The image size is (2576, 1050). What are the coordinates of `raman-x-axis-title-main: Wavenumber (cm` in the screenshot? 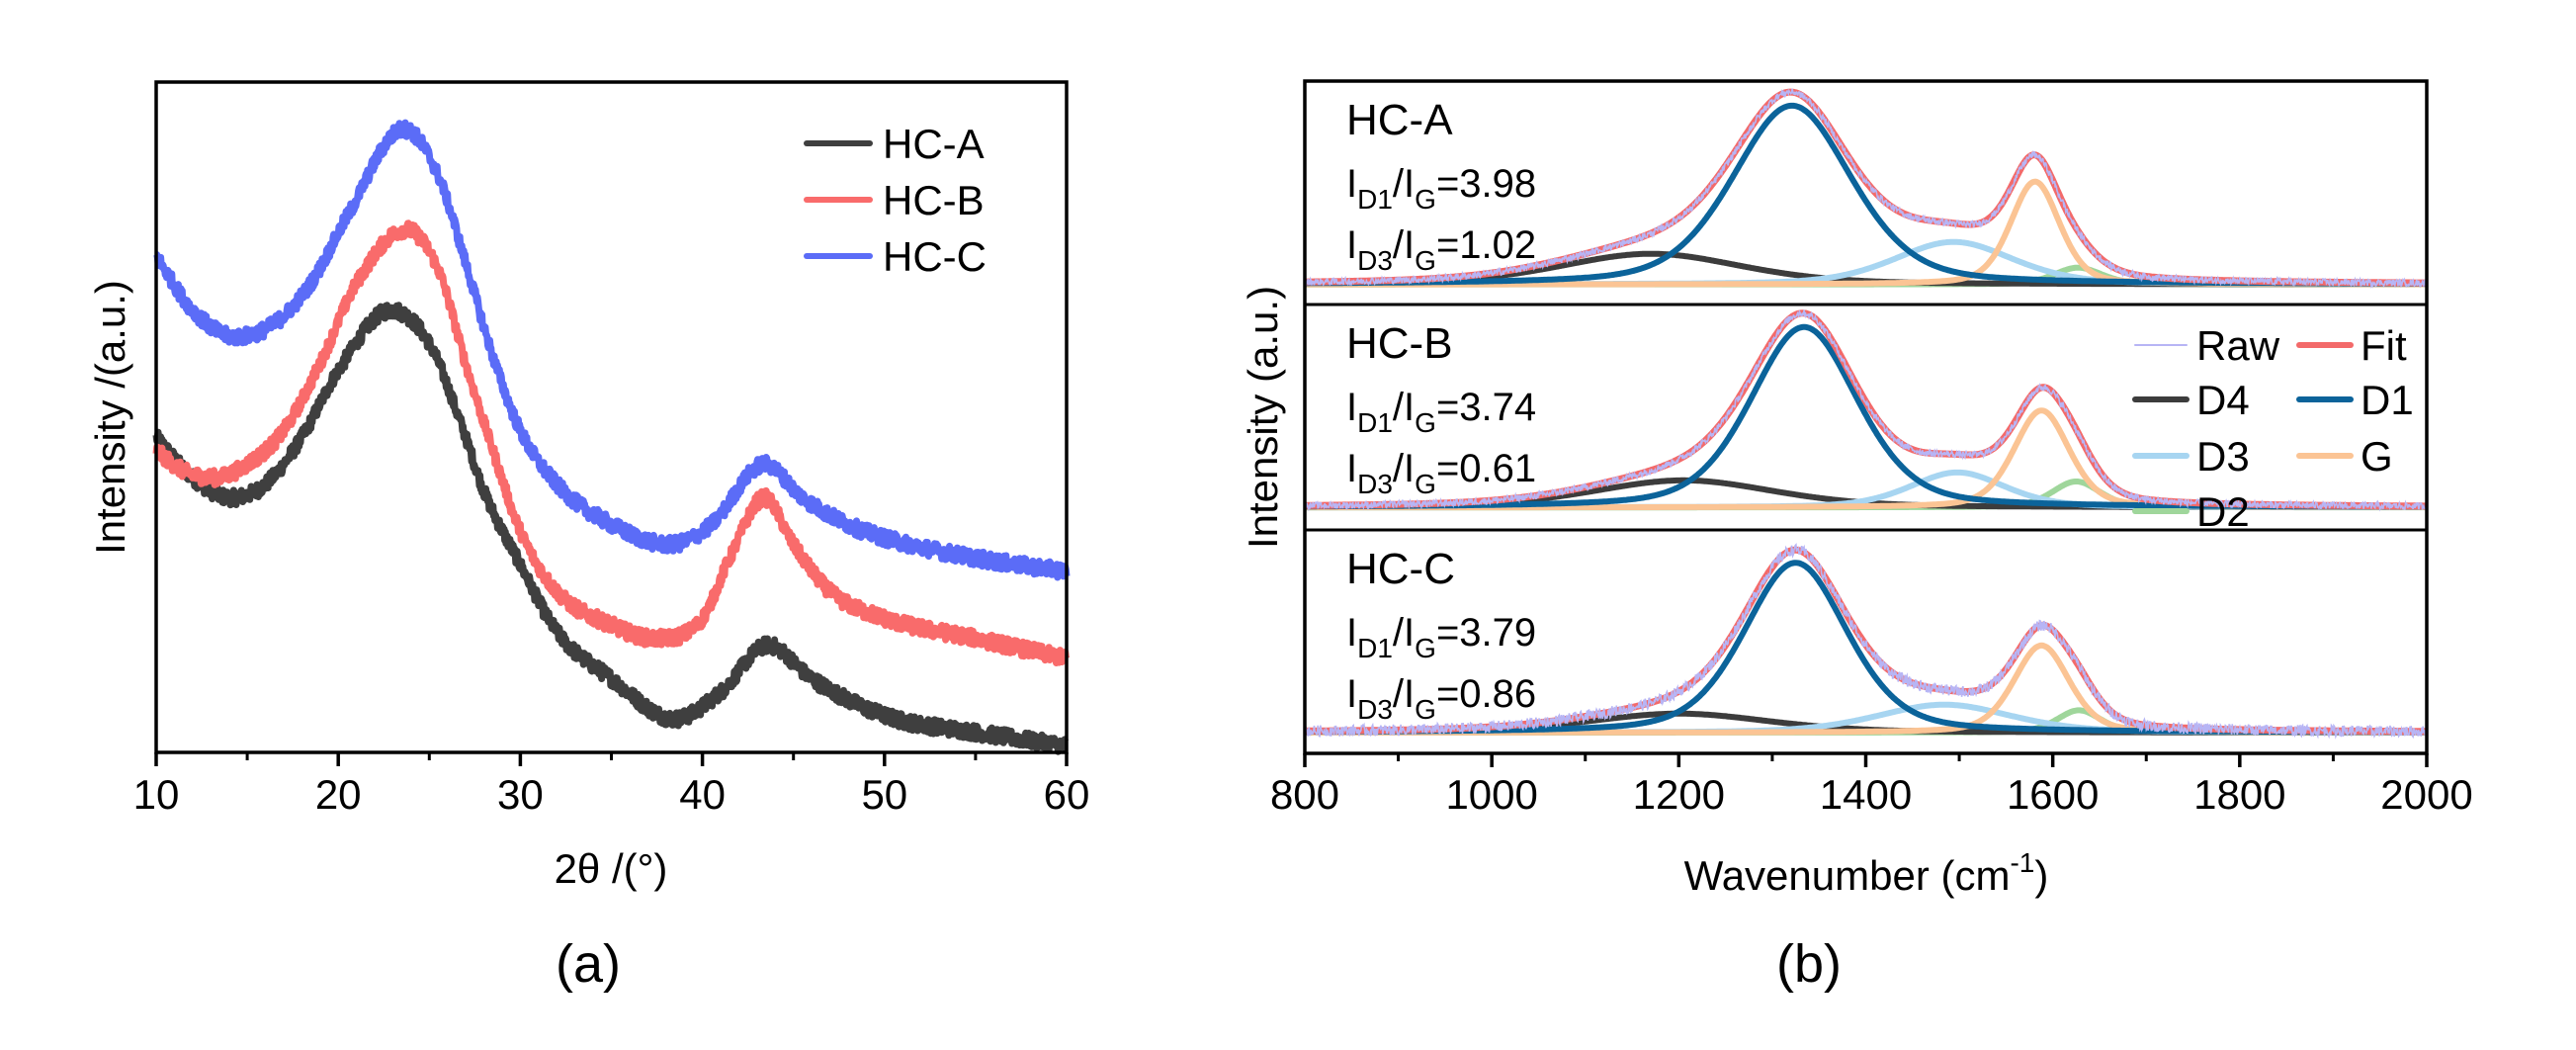 It's located at (1847, 875).